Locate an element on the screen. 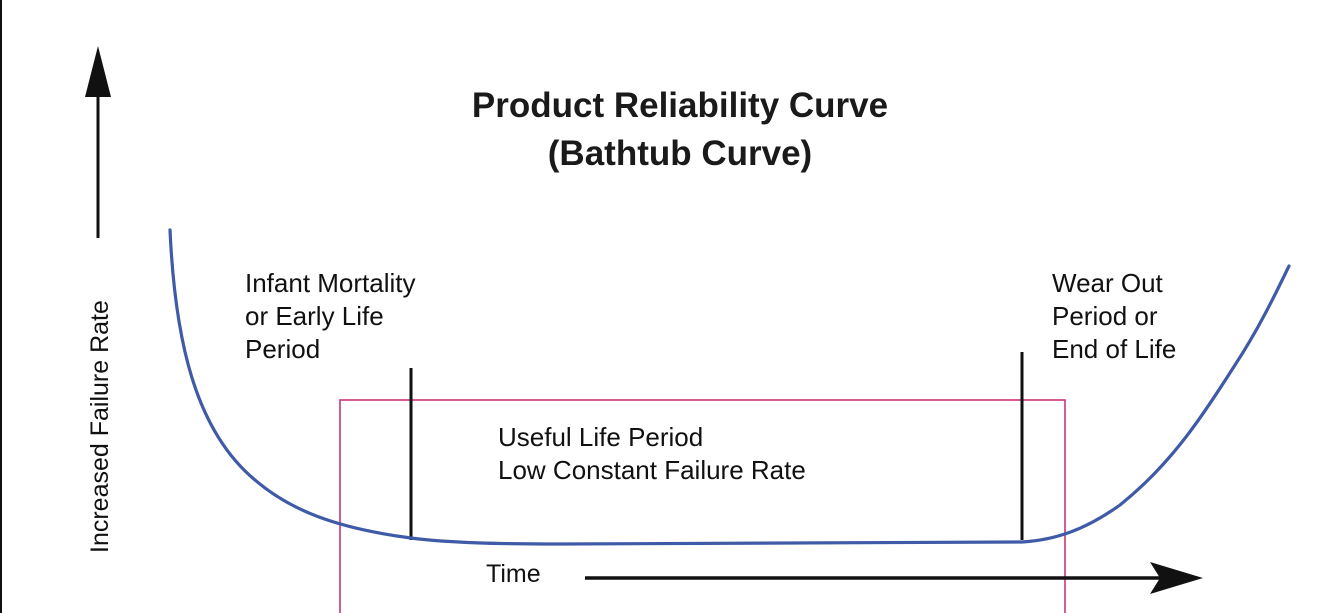  x-axis-arrow-head is located at coordinates (1176, 578).